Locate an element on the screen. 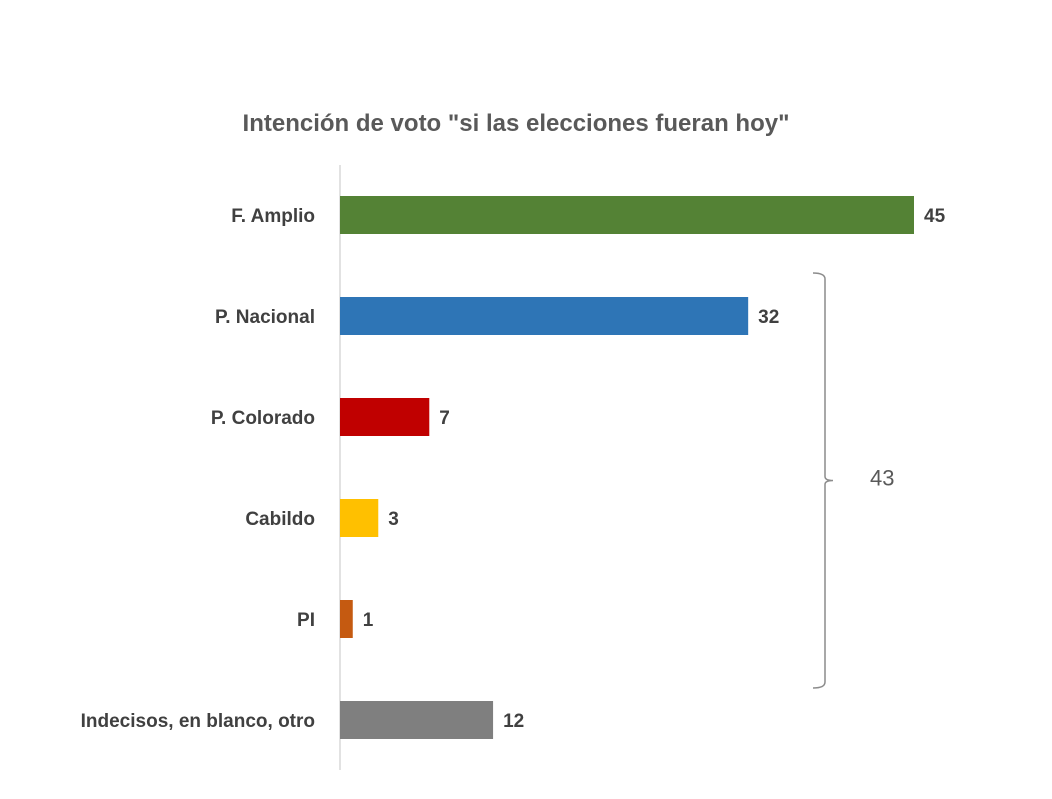  bracket-line is located at coordinates (823, 480).